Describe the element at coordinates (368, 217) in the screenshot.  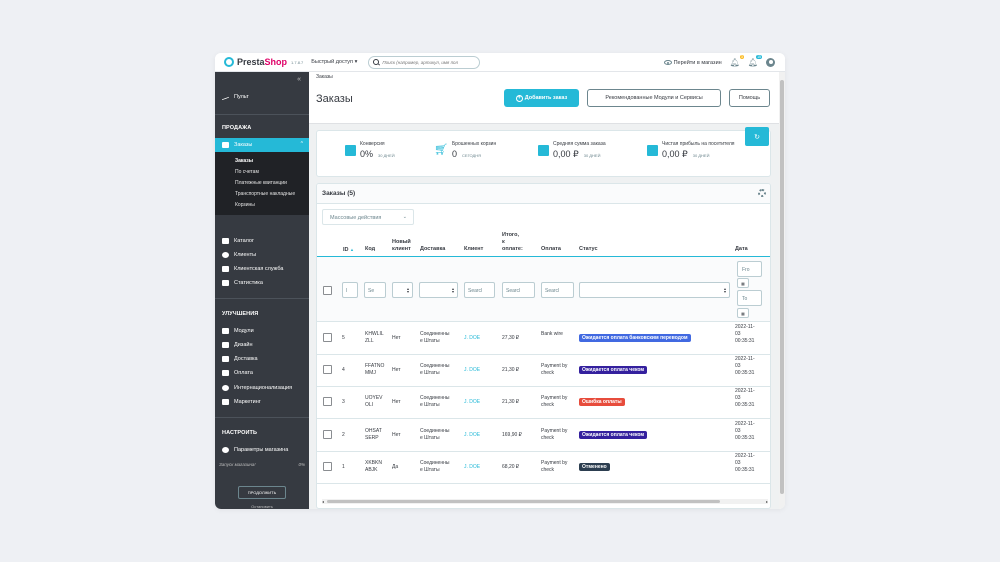
I see `bulk-actions-dropdown: Массовые действия ⌄` at that location.